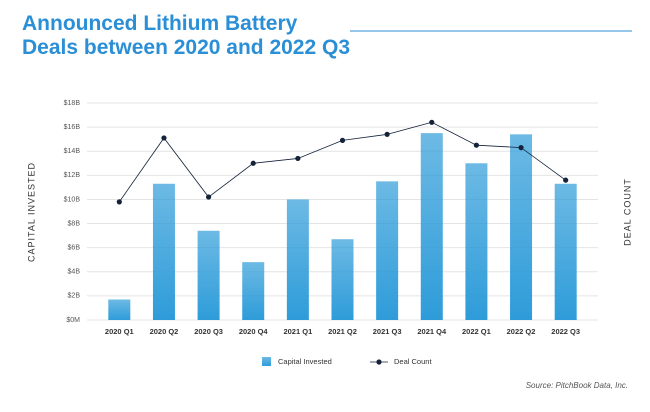  What do you see at coordinates (413, 361) in the screenshot?
I see `legend-label: Deal Count` at bounding box center [413, 361].